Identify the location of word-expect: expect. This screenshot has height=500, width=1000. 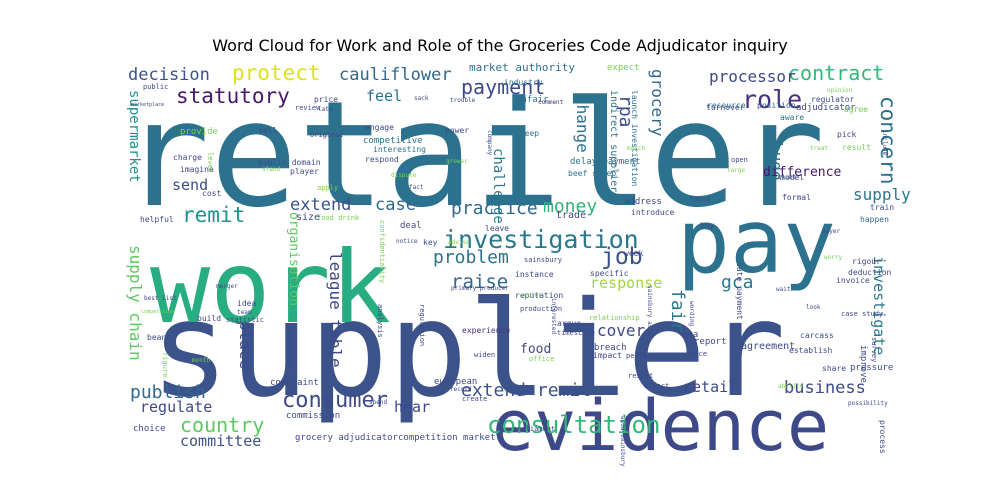
(623, 68).